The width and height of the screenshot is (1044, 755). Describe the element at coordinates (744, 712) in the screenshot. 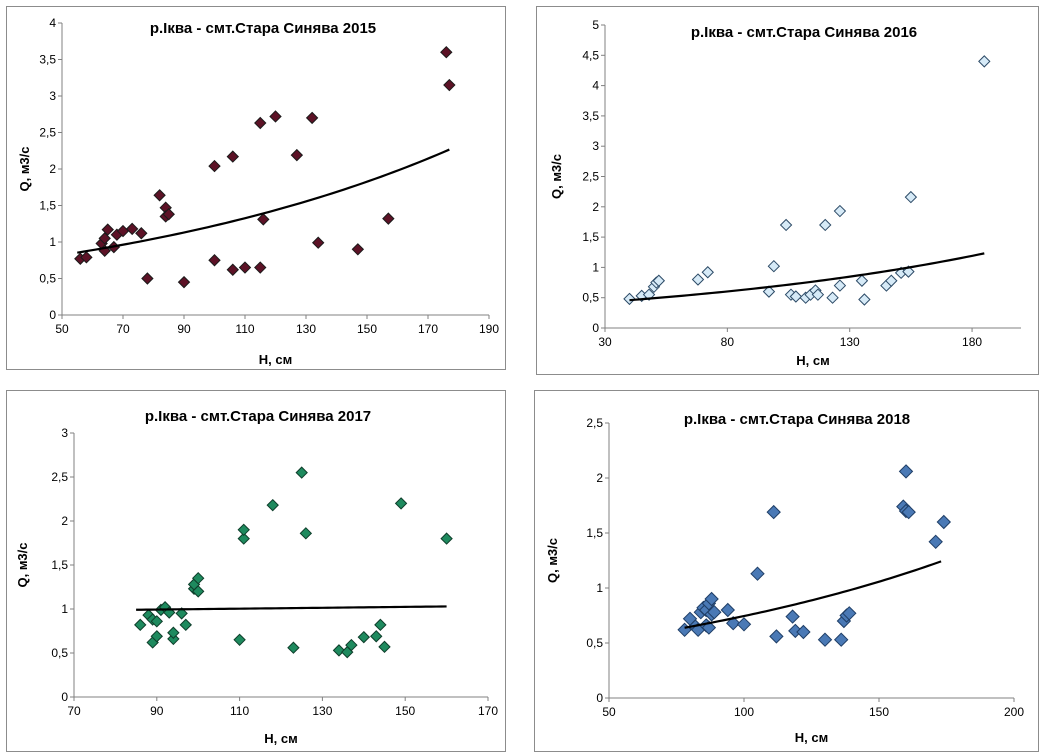

I see `x-tick-label: 100` at that location.